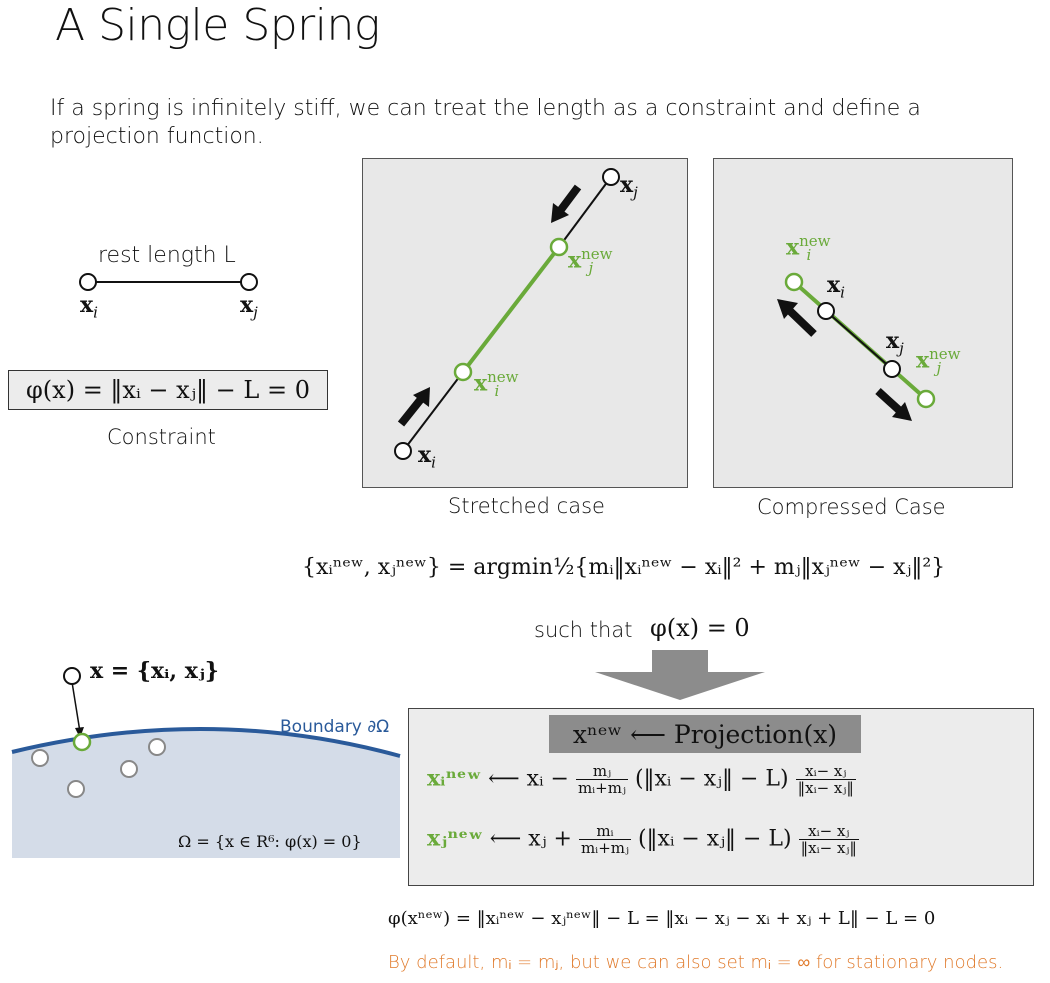  I want to click on constraint-formula: φ(x) = ‖xᵢ − xⱼ‖ − L = 0, so click(168, 390).